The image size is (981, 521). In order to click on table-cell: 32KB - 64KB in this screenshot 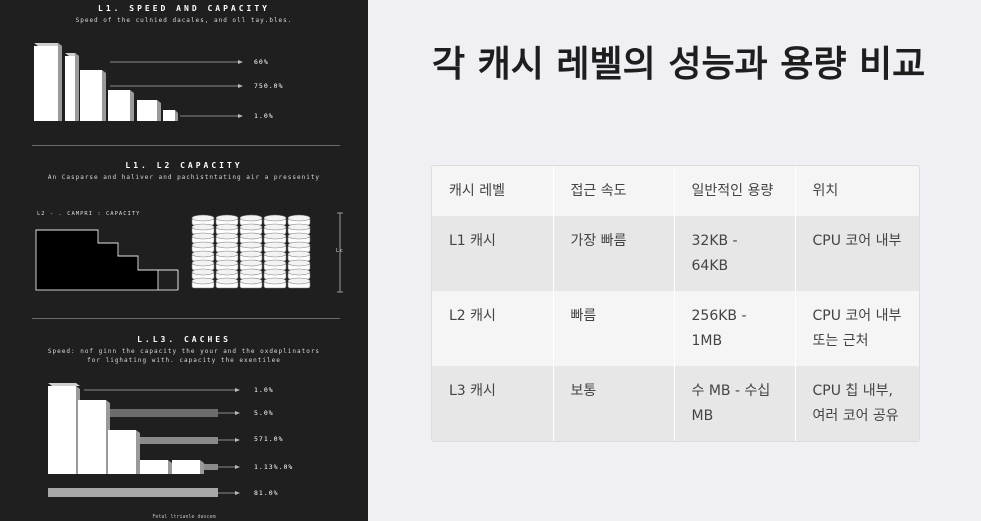, I will do `click(735, 253)`.